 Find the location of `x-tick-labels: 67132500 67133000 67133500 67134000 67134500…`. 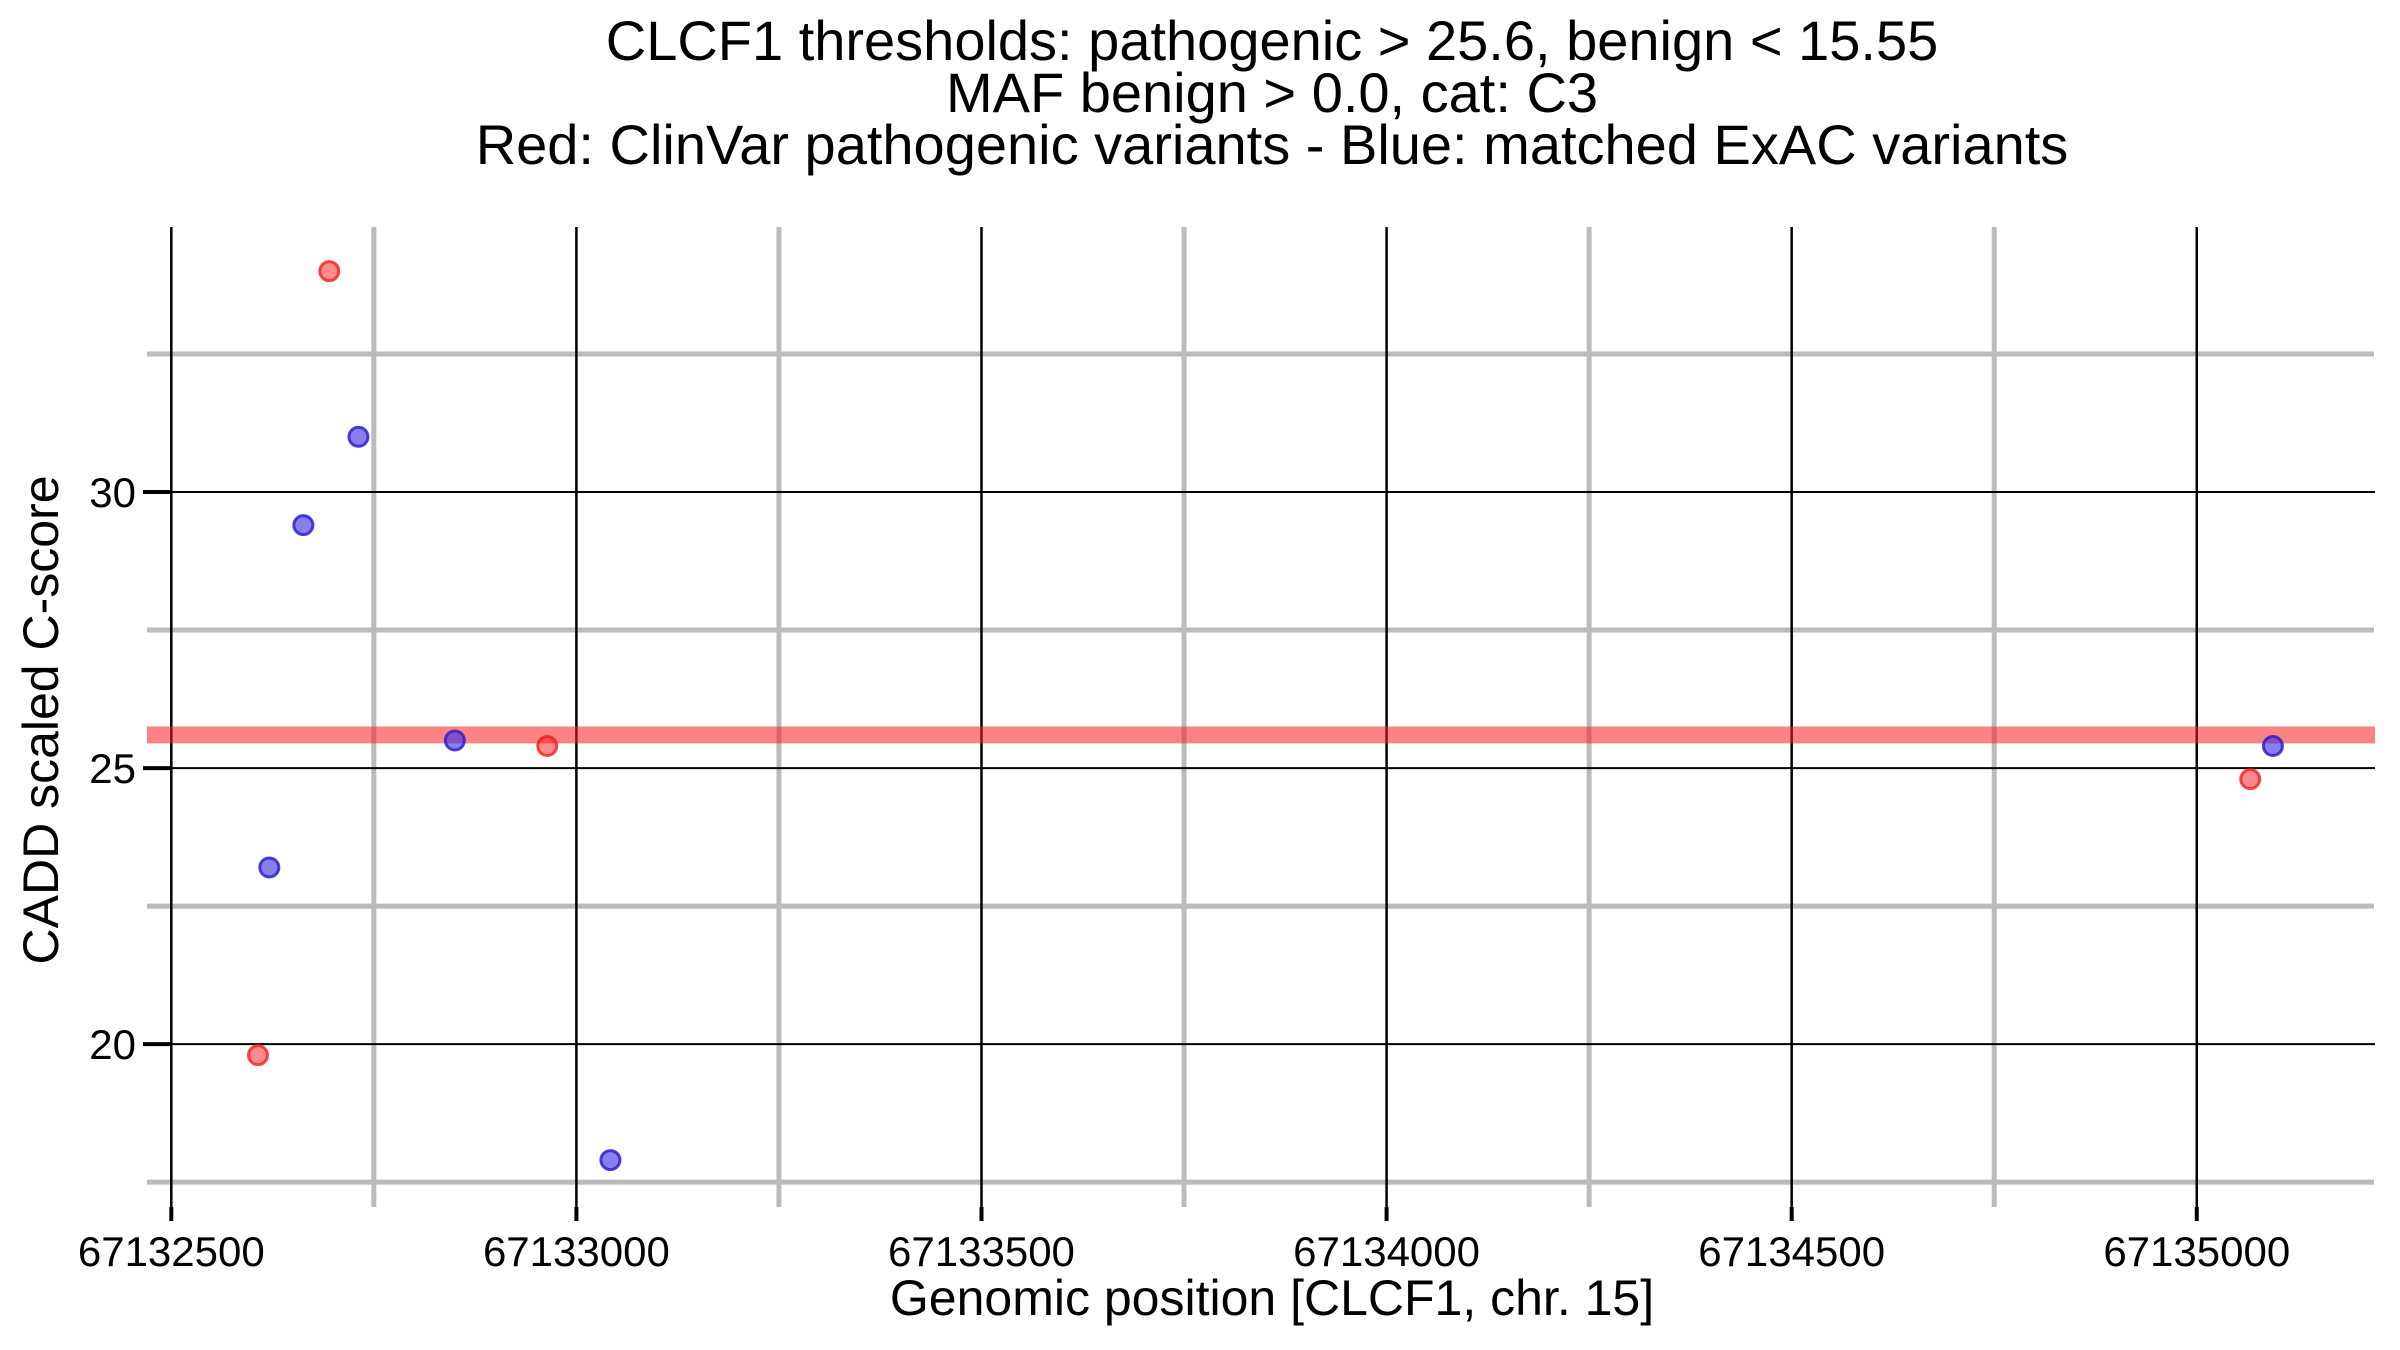

x-tick-labels: 67132500 67133000 67133500 67134000 67134500… is located at coordinates (1184, 1251).